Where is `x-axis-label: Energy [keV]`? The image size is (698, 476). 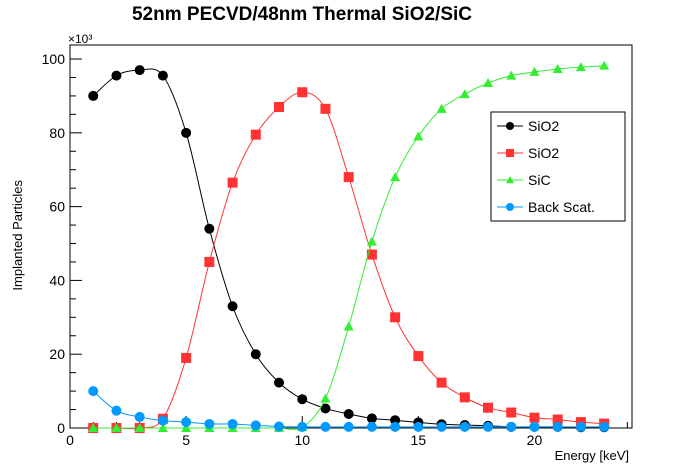
x-axis-label: Energy [keV] is located at coordinates (592, 455).